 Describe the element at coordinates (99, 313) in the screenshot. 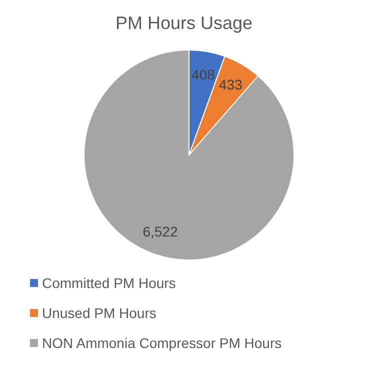

I see `legend-label: Unused PM Hours` at that location.